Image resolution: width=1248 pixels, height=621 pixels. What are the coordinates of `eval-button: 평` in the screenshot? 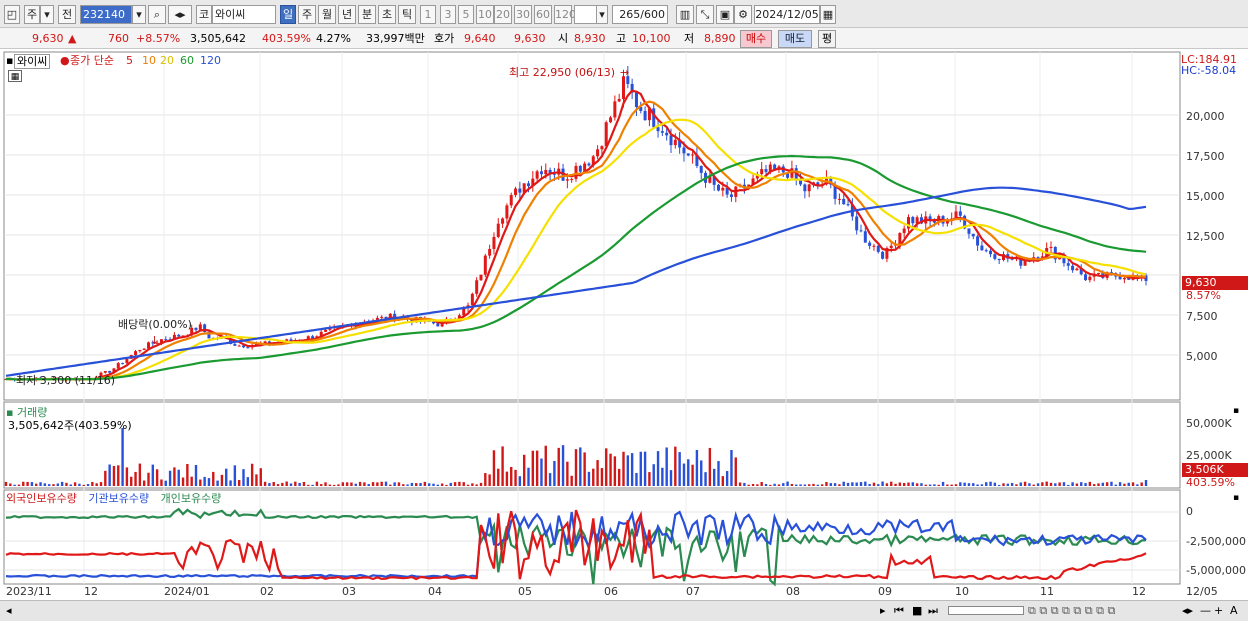 It's located at (827, 39).